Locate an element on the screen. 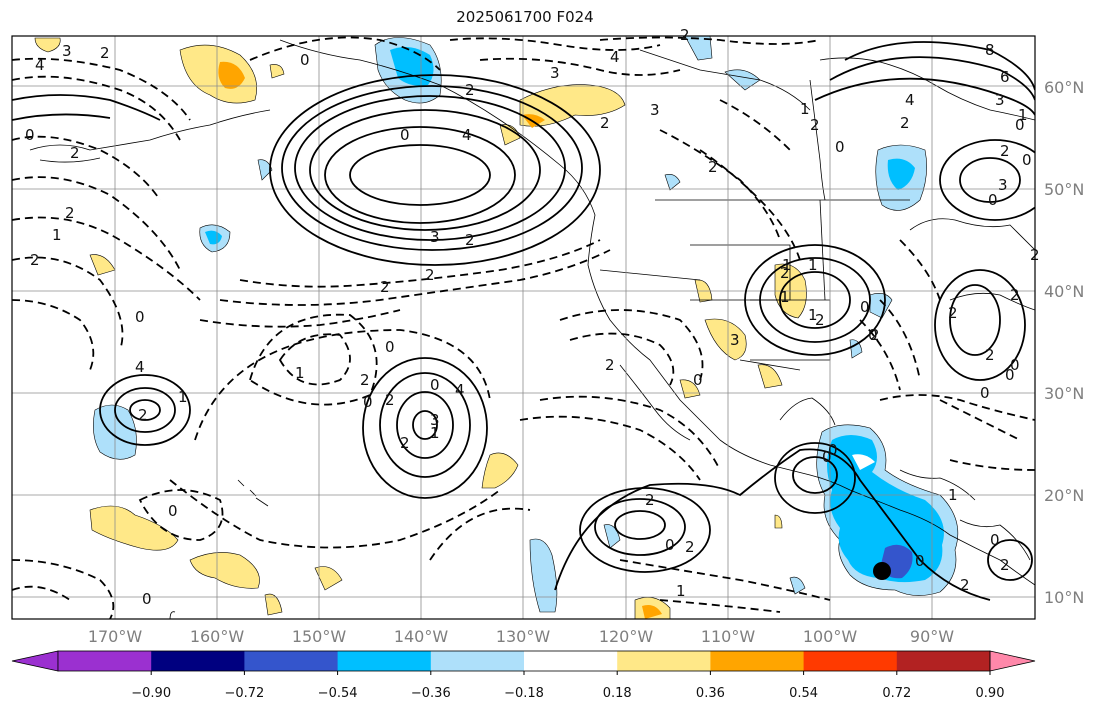 The width and height of the screenshot is (1105, 712). latitude-labels: 60°N 50°N 40°N 30°N 20°N 10°N is located at coordinates (1064, 342).